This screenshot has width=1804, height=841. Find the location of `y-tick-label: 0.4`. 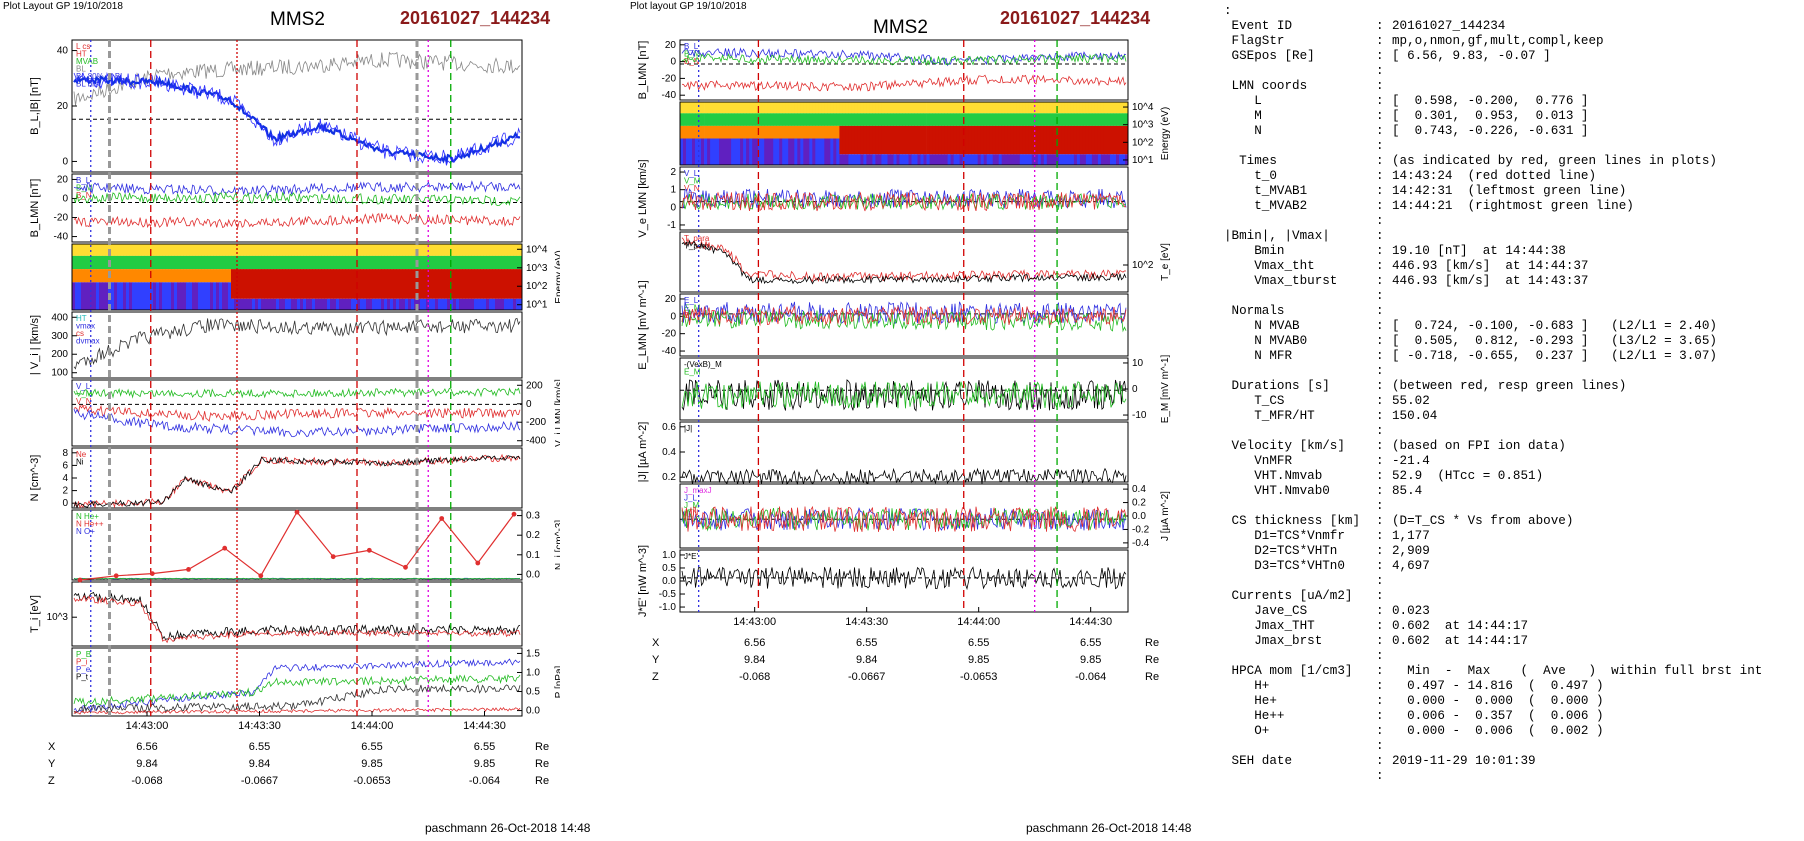

y-tick-label: 0.4 is located at coordinates (1139, 489).